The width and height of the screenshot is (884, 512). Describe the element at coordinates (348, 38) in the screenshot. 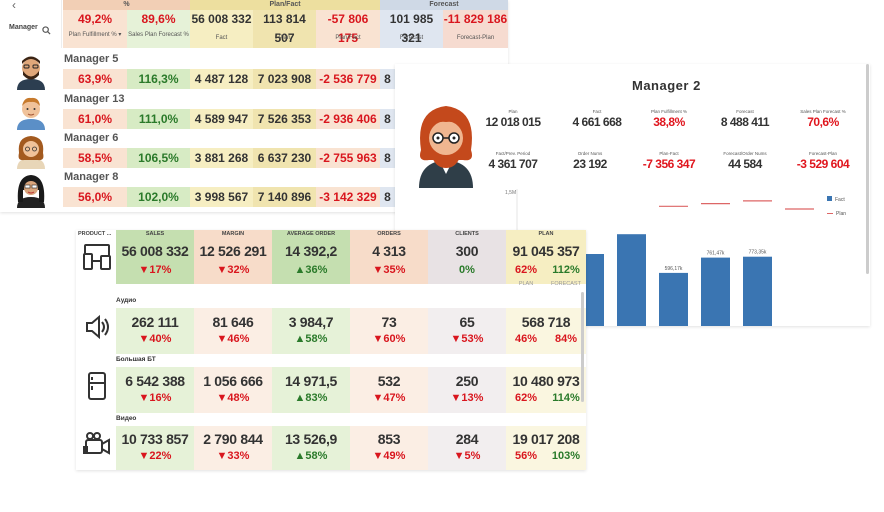

I see `col-plan-fact: Plan/Fact` at that location.